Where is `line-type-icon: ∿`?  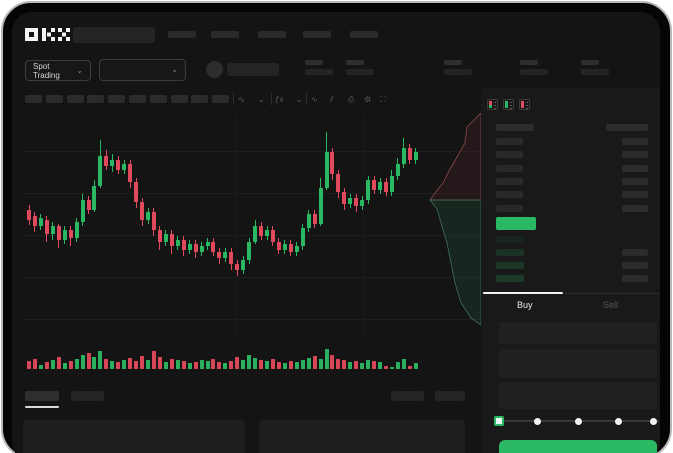
line-type-icon: ∿ is located at coordinates (314, 99).